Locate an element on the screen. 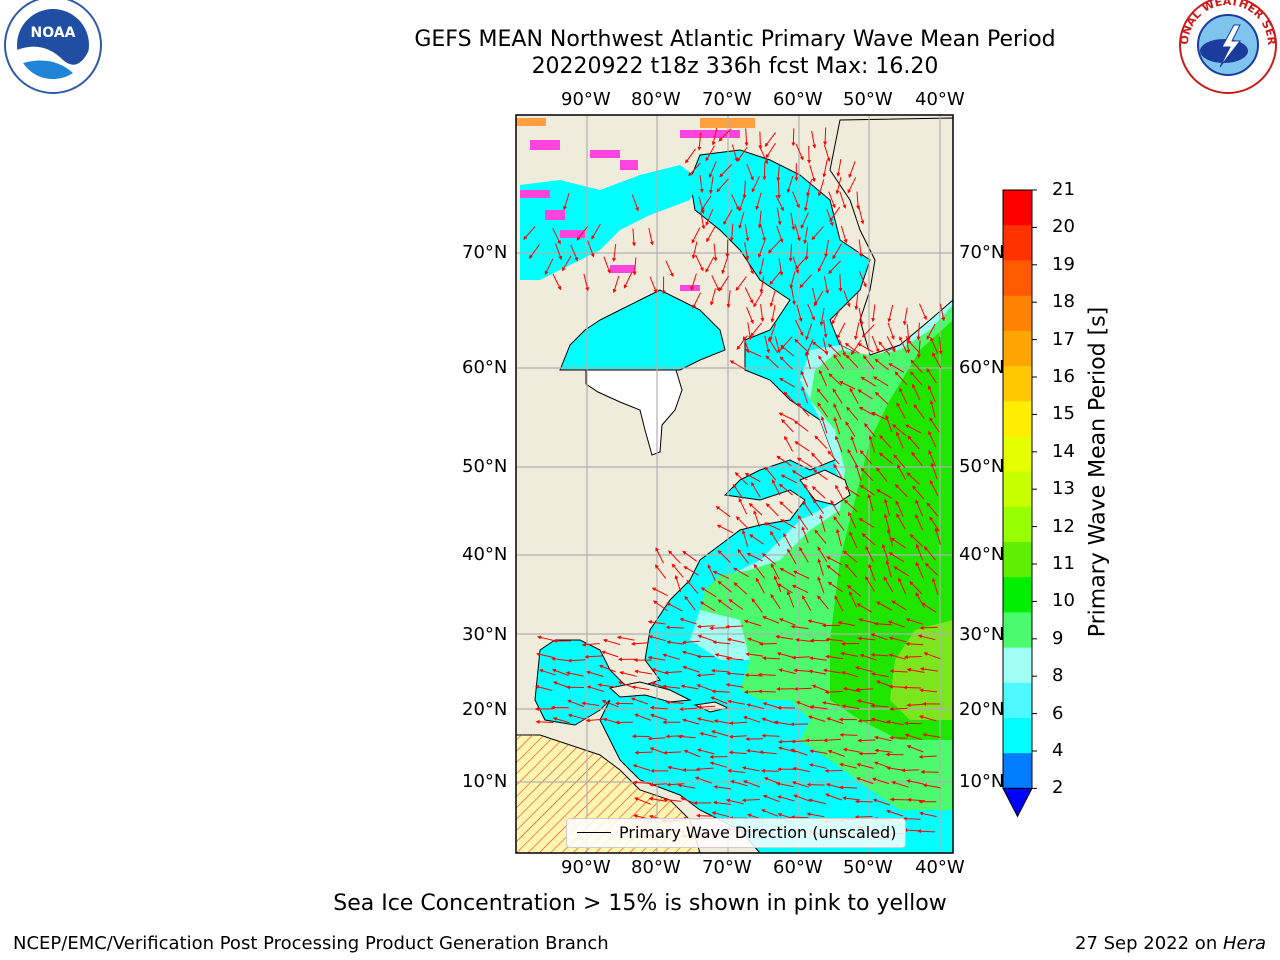 Image resolution: width=1280 pixels, height=960 pixels. quebec-white is located at coordinates (634, 412).